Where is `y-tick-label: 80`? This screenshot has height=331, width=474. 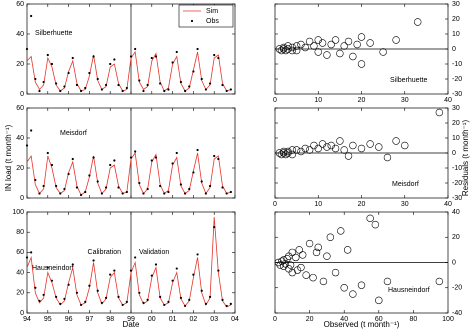
y-tick-label: 80 is located at coordinates (20, 232).